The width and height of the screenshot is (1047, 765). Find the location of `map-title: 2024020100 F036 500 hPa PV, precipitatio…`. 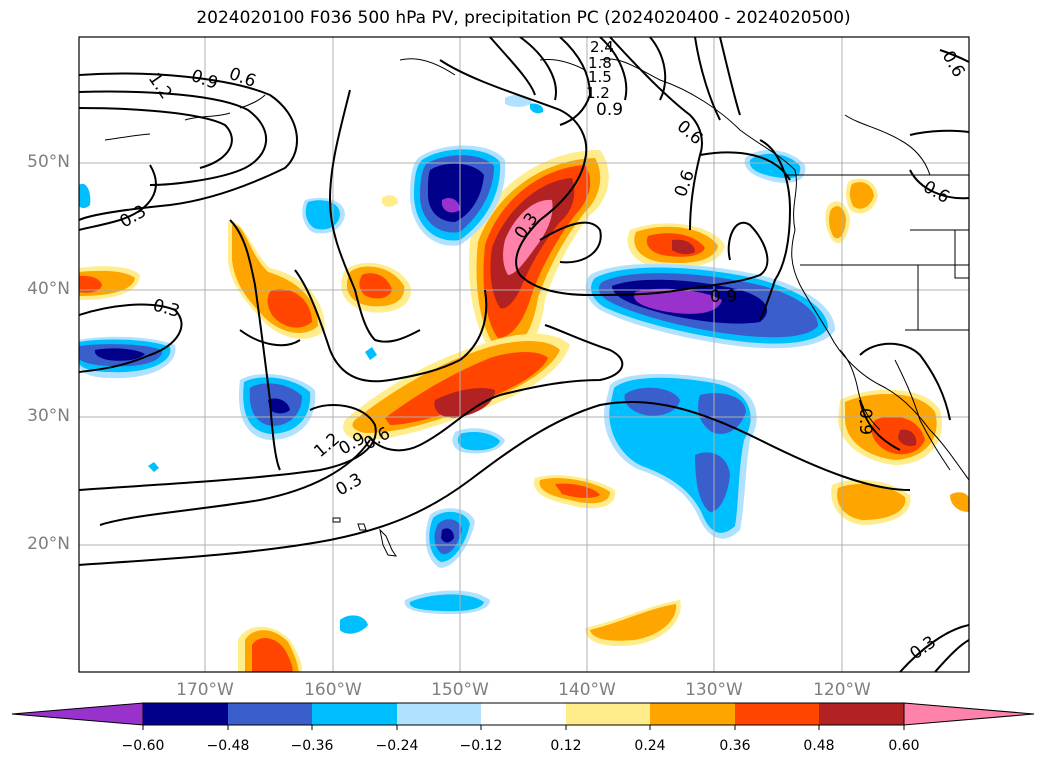

map-title: 2024020100 F036 500 hPa PV, precipitatio… is located at coordinates (523, 18).